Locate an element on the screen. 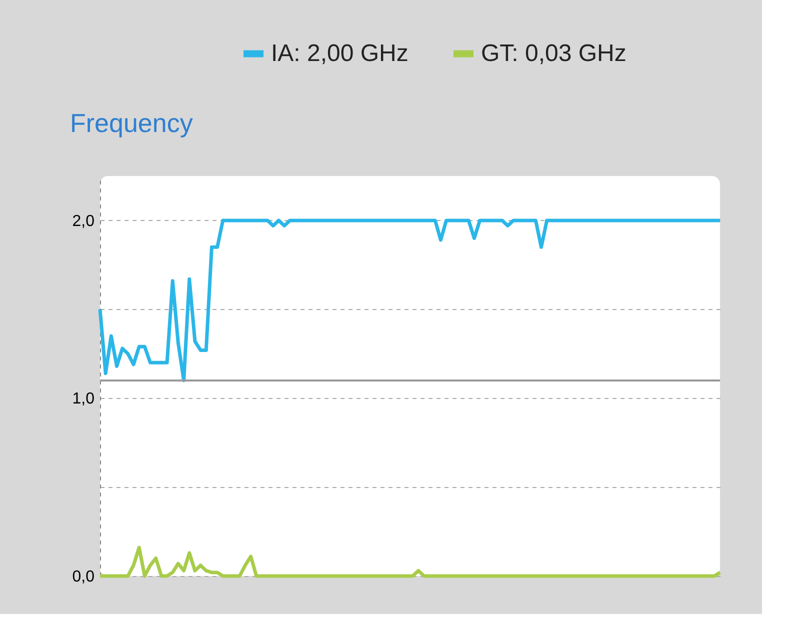 Image resolution: width=800 pixels, height=631 pixels. y-tick-label: 0,0 is located at coordinates (83, 577).